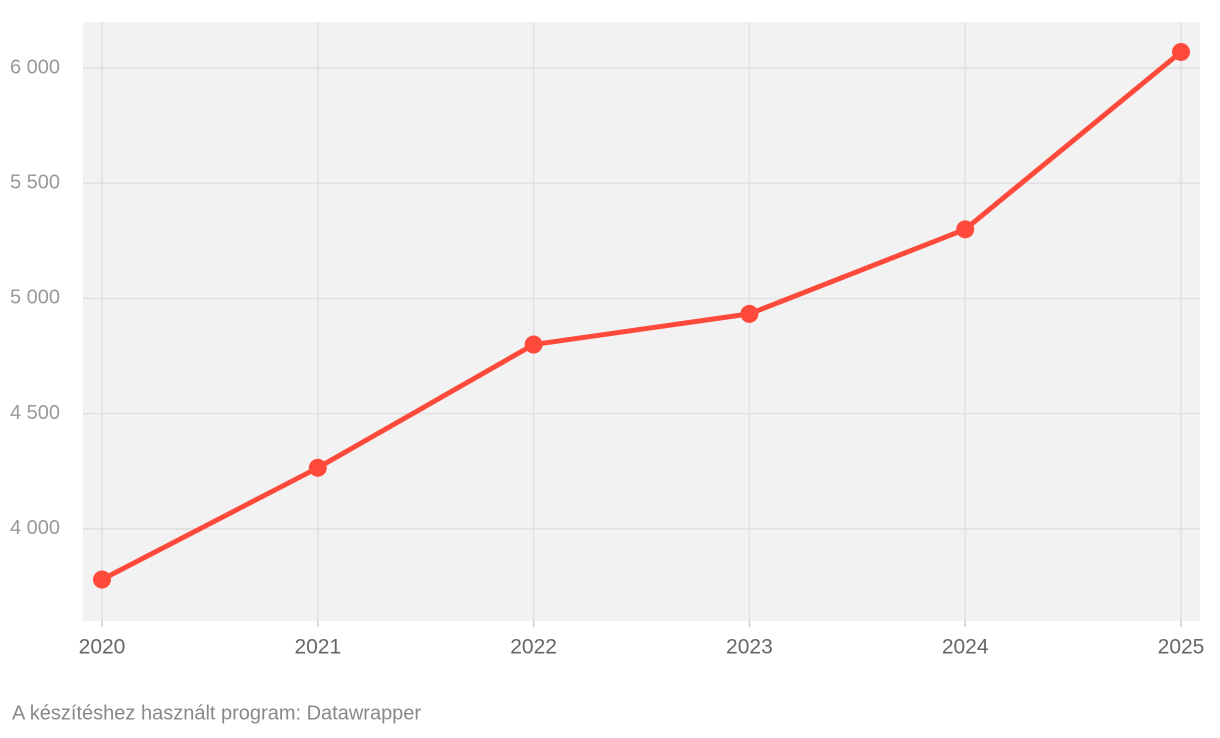 The height and width of the screenshot is (738, 1220). I want to click on y-tick-label: 5 000, so click(35, 298).